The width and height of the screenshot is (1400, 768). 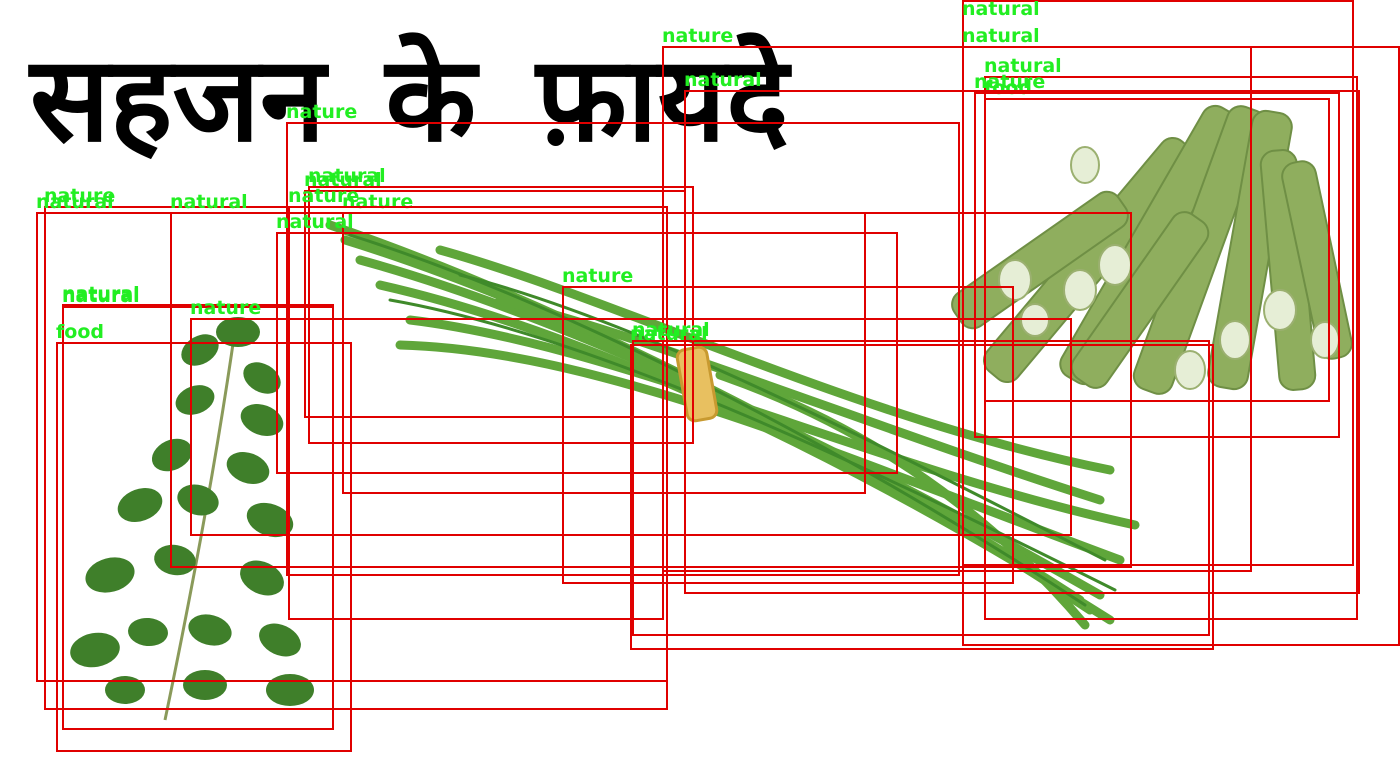 I want to click on title-word: सहजन, so click(x=178, y=99).